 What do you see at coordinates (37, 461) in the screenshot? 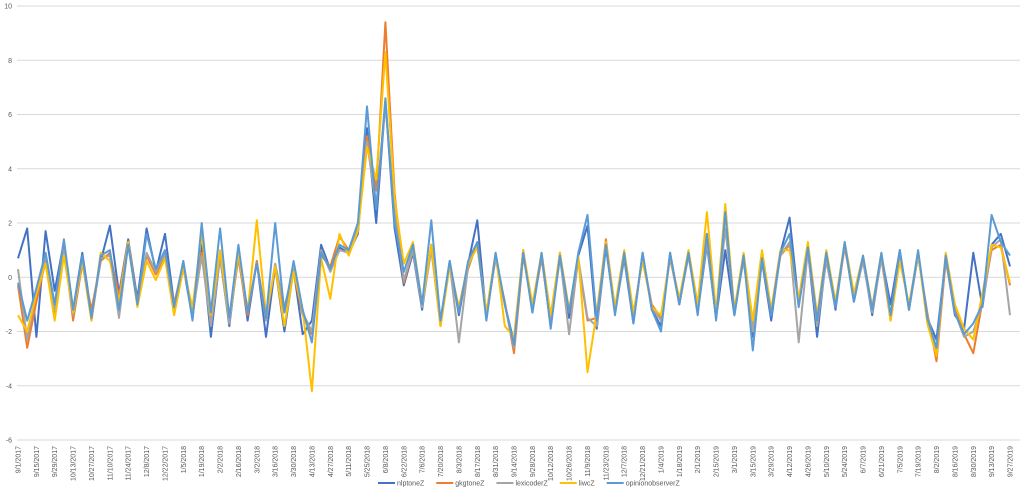
I see `x-tick-label: 9/15/2017` at bounding box center [37, 461].